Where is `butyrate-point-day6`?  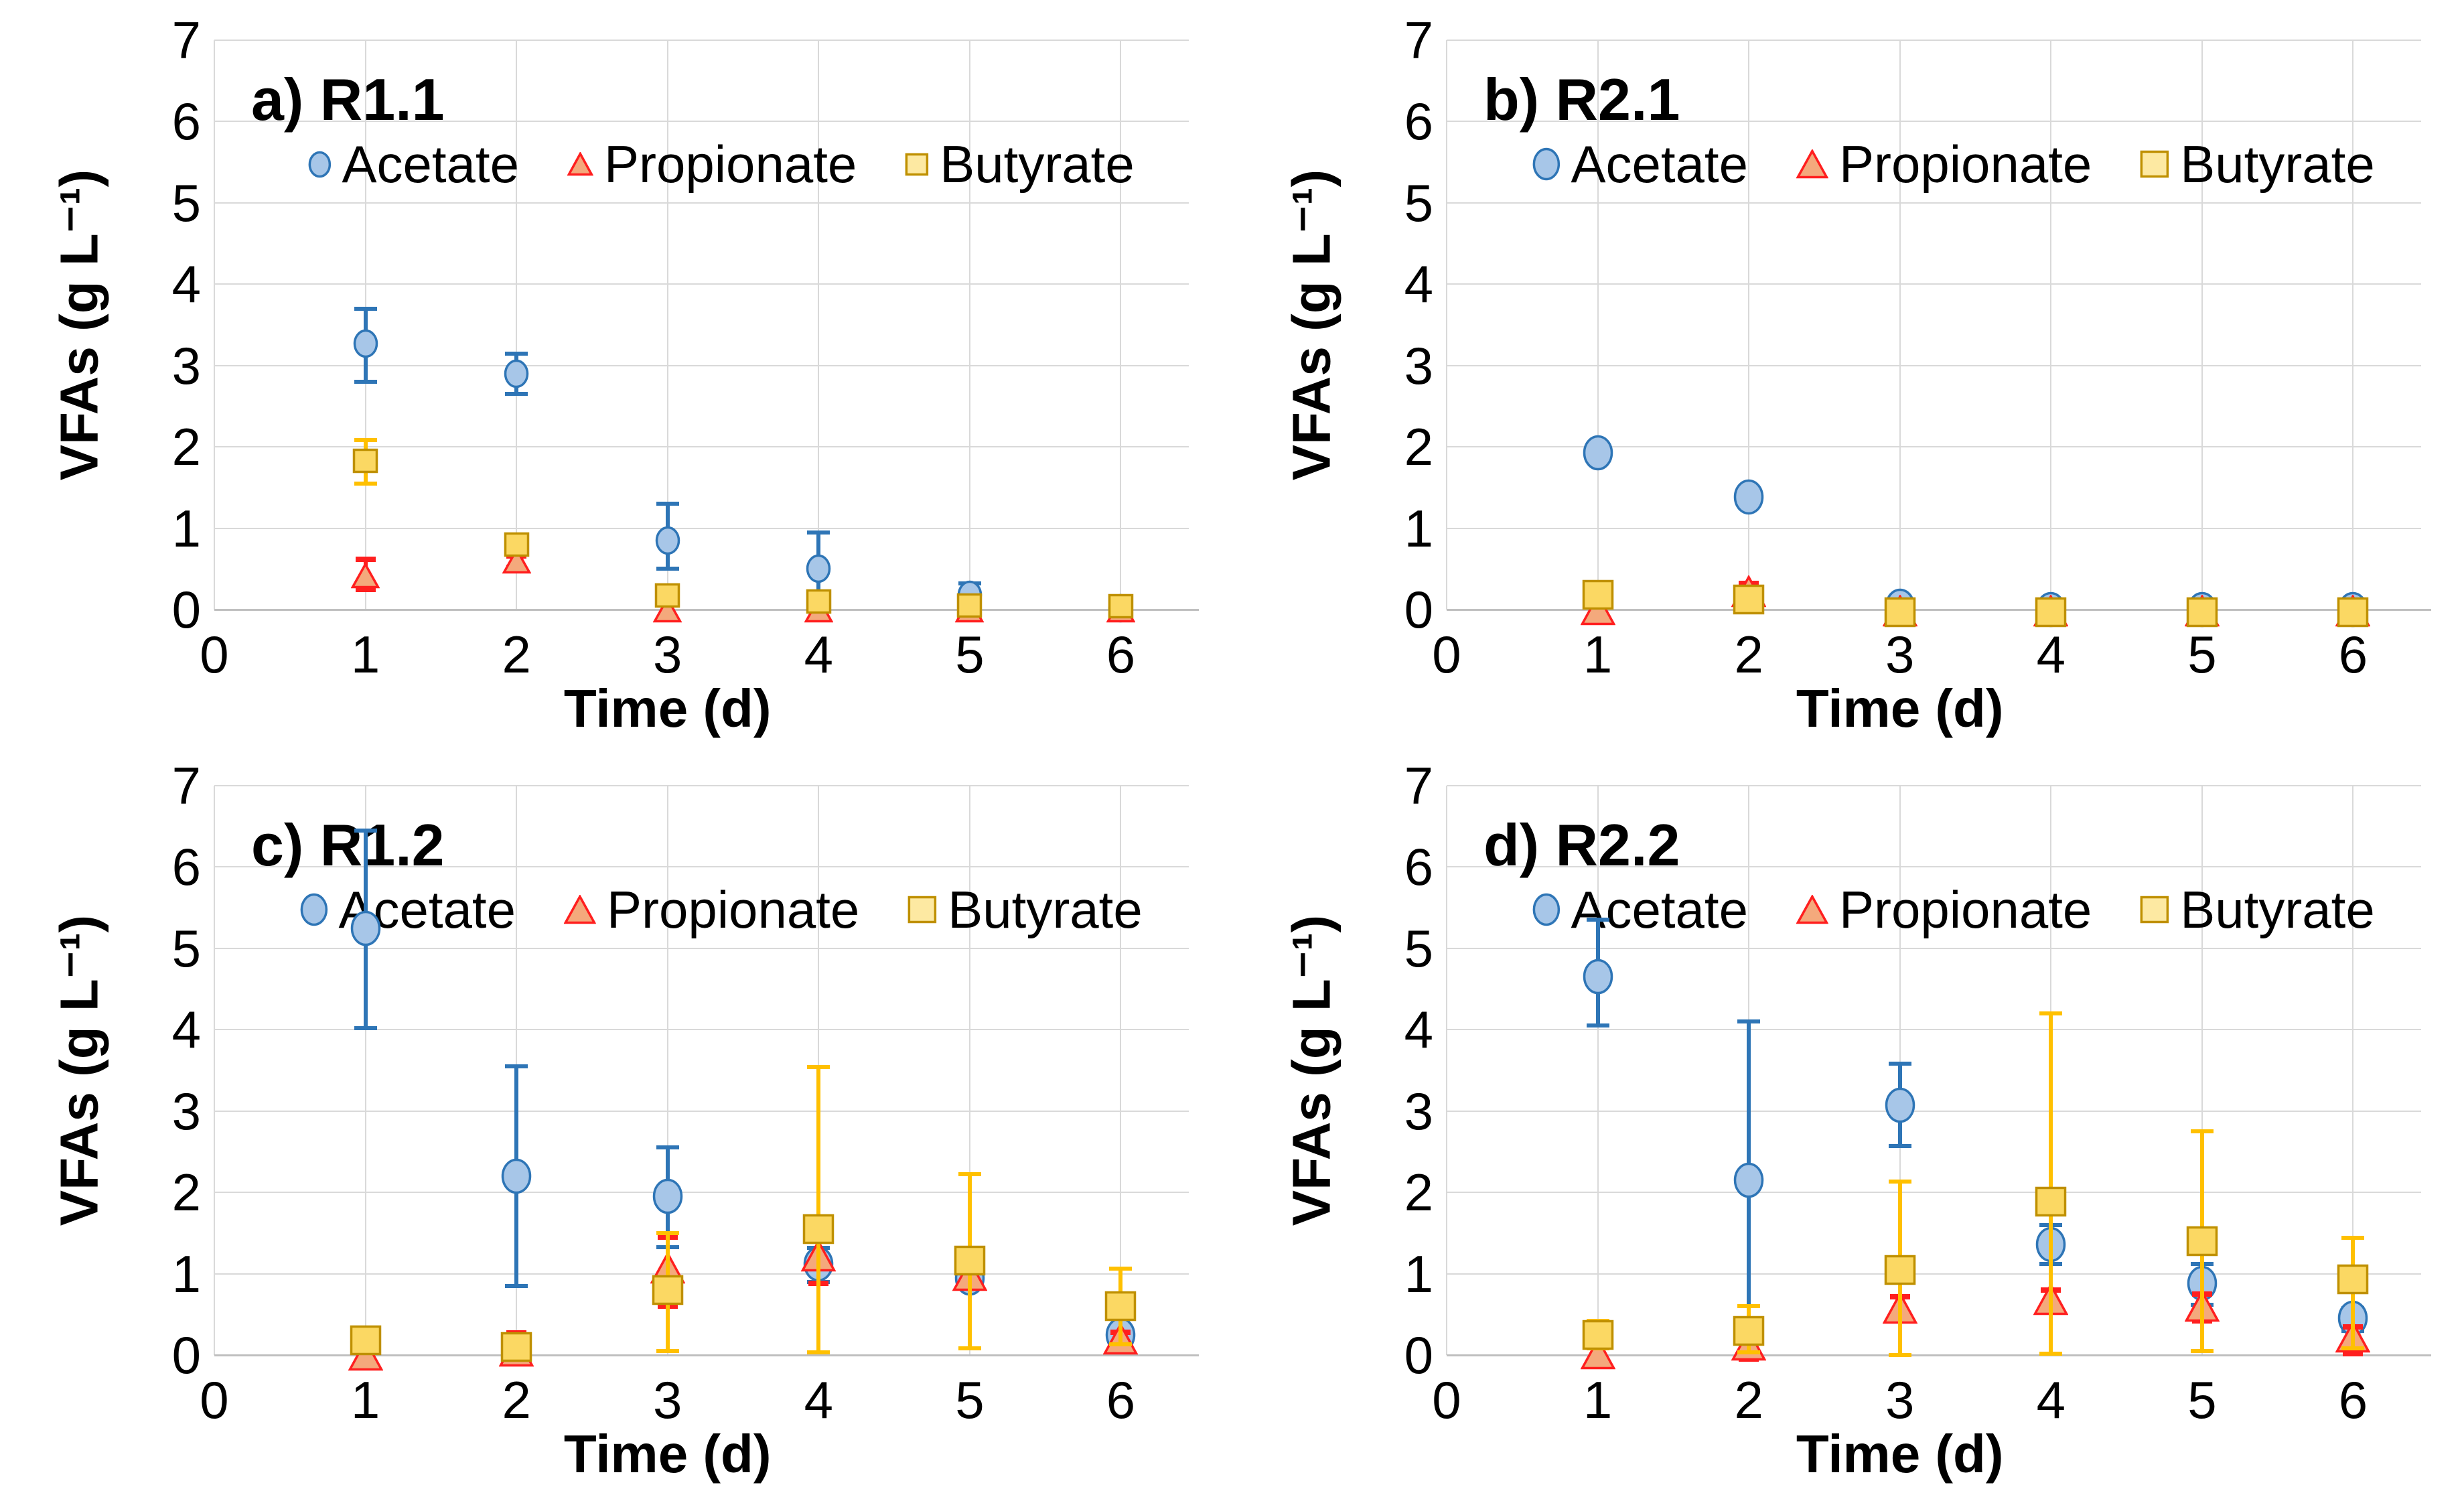
butyrate-point-day6 is located at coordinates (1121, 1306).